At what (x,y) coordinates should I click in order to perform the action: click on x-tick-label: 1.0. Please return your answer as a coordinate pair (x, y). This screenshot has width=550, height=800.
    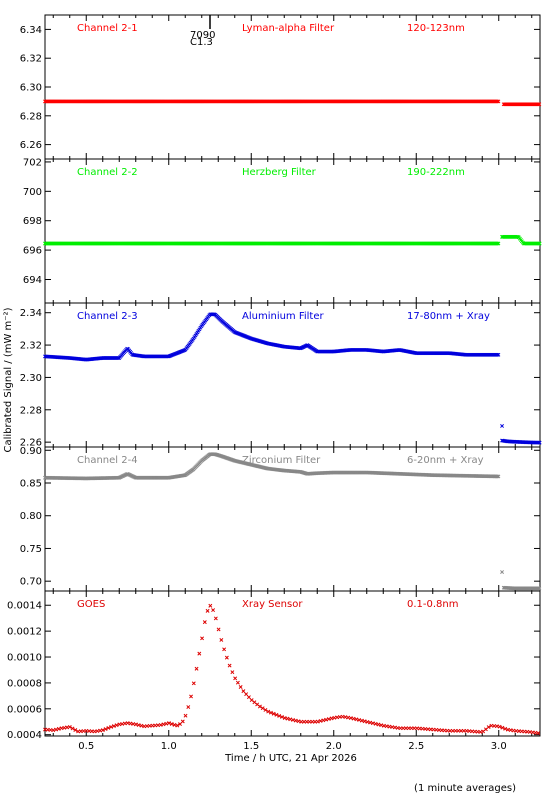
    Looking at the image, I should click on (169, 746).